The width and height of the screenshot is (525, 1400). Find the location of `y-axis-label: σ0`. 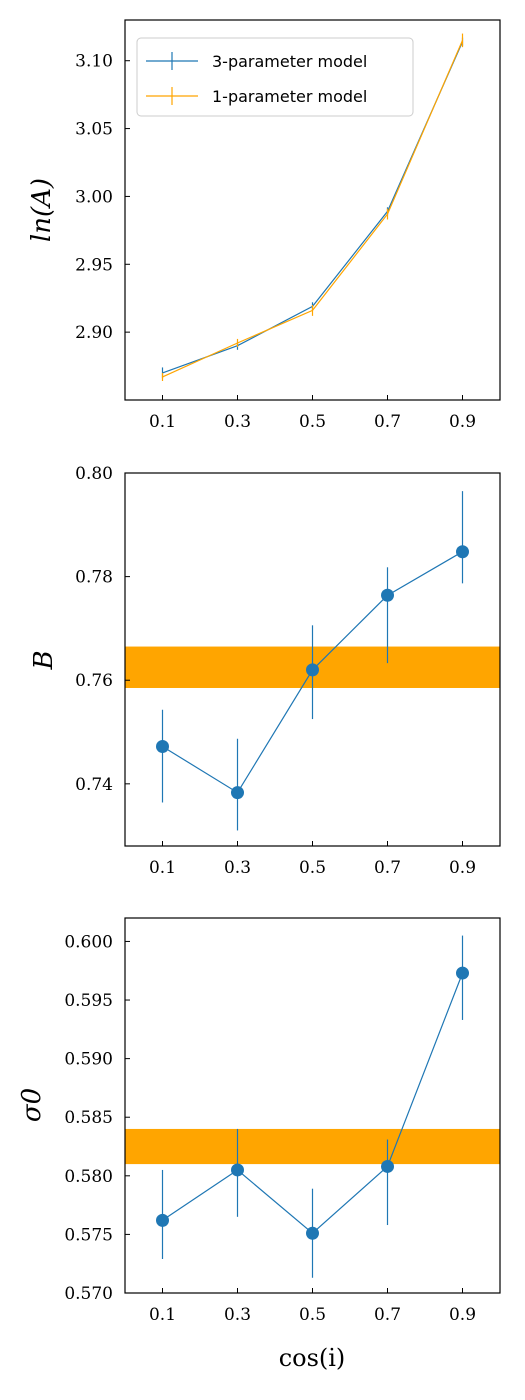

y-axis-label: σ0 is located at coordinates (32, 1105).